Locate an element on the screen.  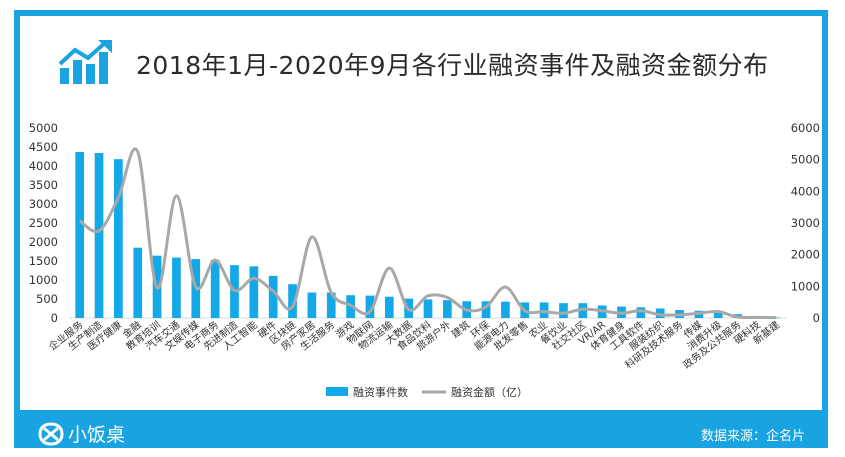
y-right-tick-label: 1000 is located at coordinates (805, 286).